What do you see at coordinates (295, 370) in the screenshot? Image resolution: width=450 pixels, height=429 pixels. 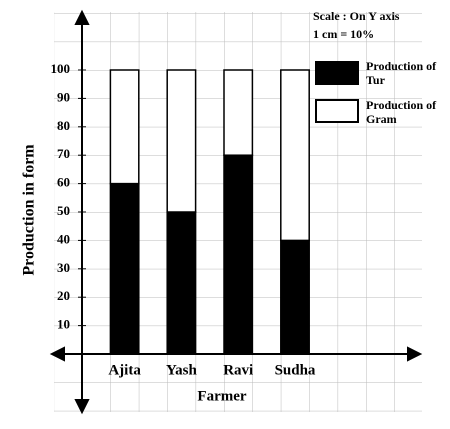 I see `x-tick-label: Sudha` at bounding box center [295, 370].